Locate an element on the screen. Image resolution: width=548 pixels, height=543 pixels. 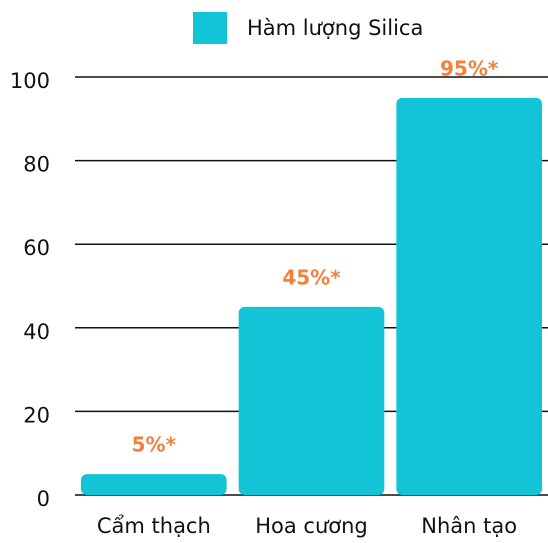
value-label: 45%* is located at coordinates (311, 277).